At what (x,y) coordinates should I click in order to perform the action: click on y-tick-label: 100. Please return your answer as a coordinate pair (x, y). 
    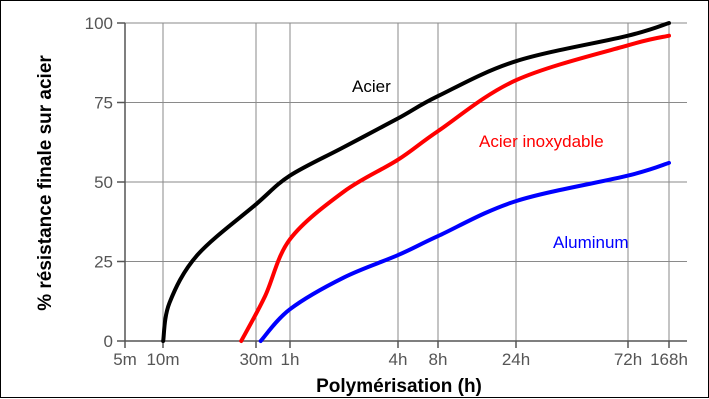
    Looking at the image, I should click on (99, 23).